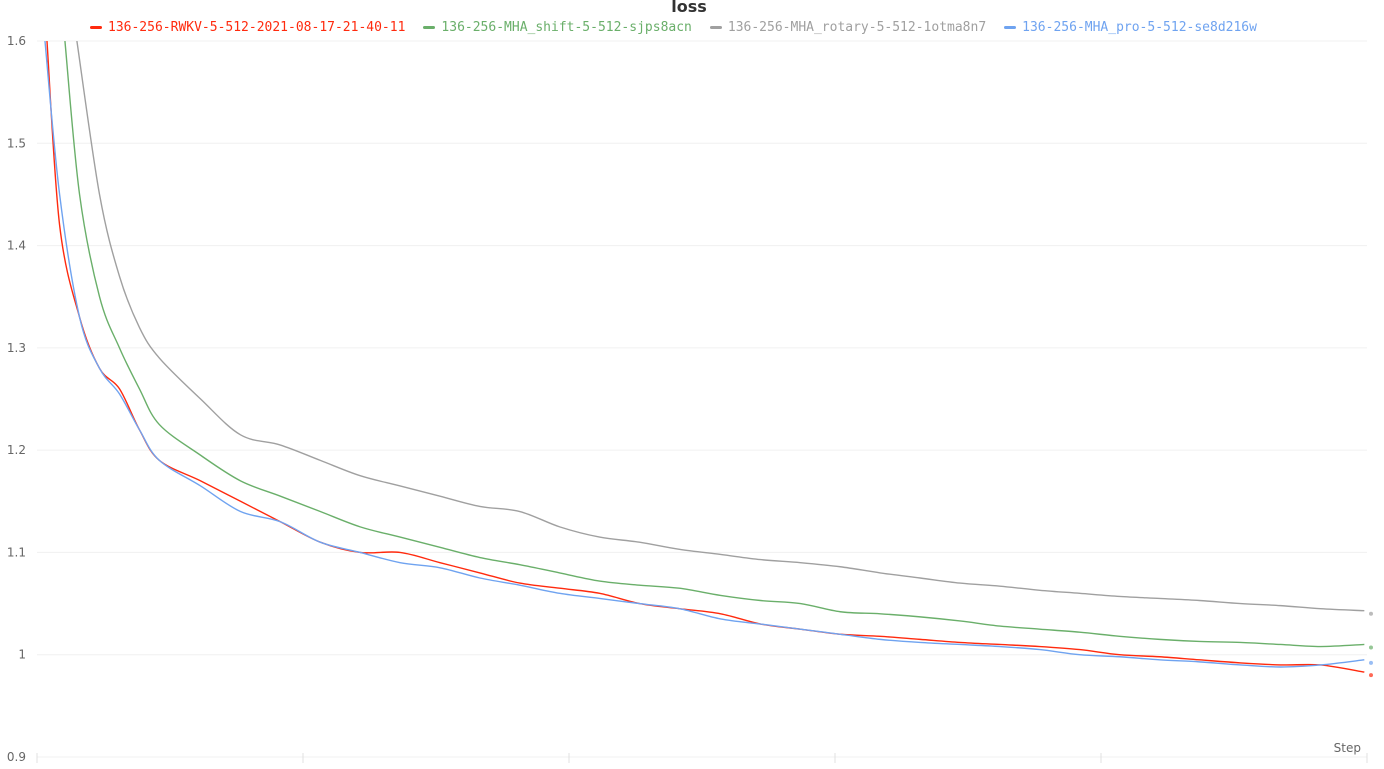 This screenshot has height=769, width=1384. Describe the element at coordinates (22, 655) in the screenshot. I see `y-tick-label: 1` at that location.